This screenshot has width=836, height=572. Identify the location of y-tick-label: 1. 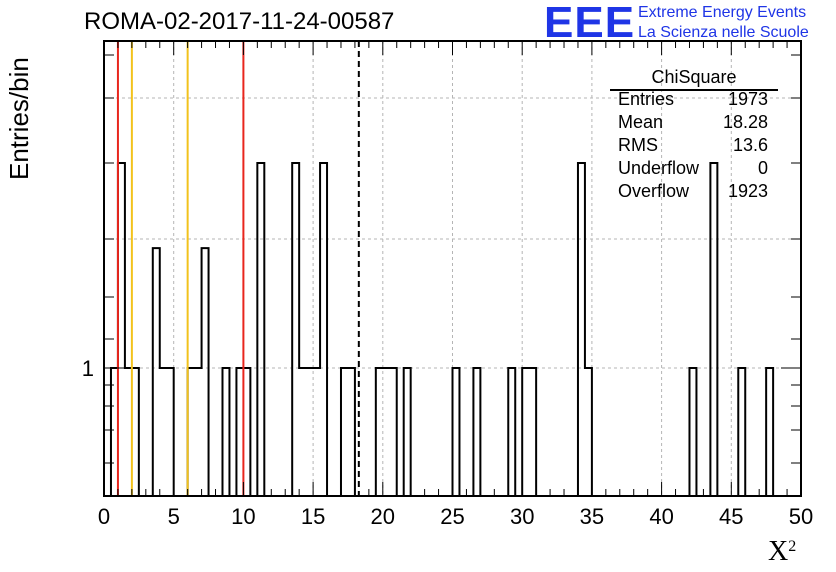
(88, 368).